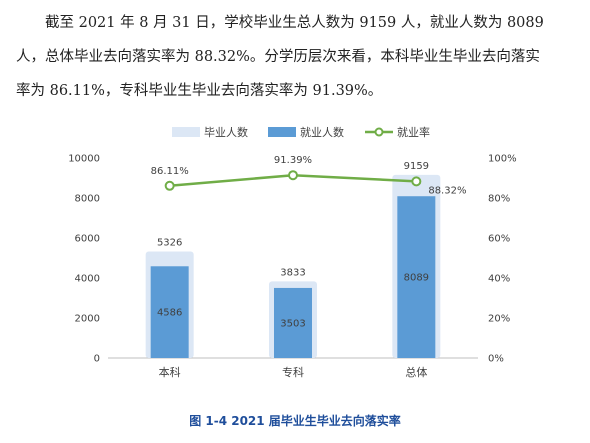 Image resolution: width=590 pixels, height=443 pixels. What do you see at coordinates (295, 421) in the screenshot?
I see `figure-caption: 图 1-4 2021 届毕业生毕业去向落实率` at bounding box center [295, 421].